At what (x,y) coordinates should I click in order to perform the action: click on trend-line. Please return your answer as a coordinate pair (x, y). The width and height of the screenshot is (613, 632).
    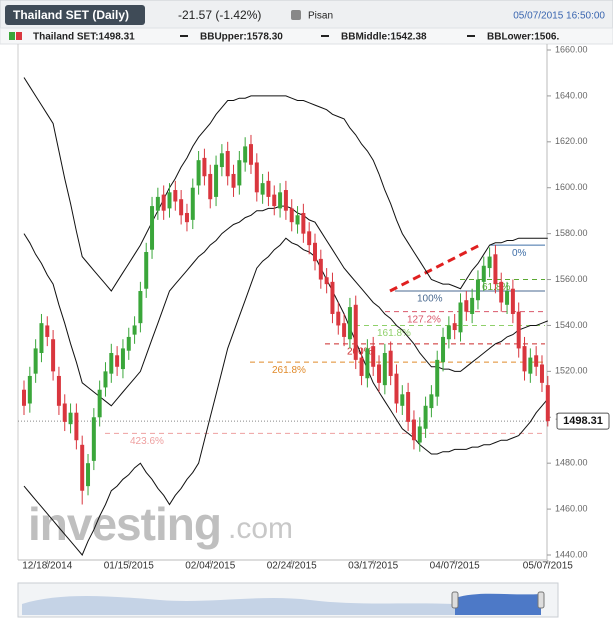
    Looking at the image, I should click on (436, 267).